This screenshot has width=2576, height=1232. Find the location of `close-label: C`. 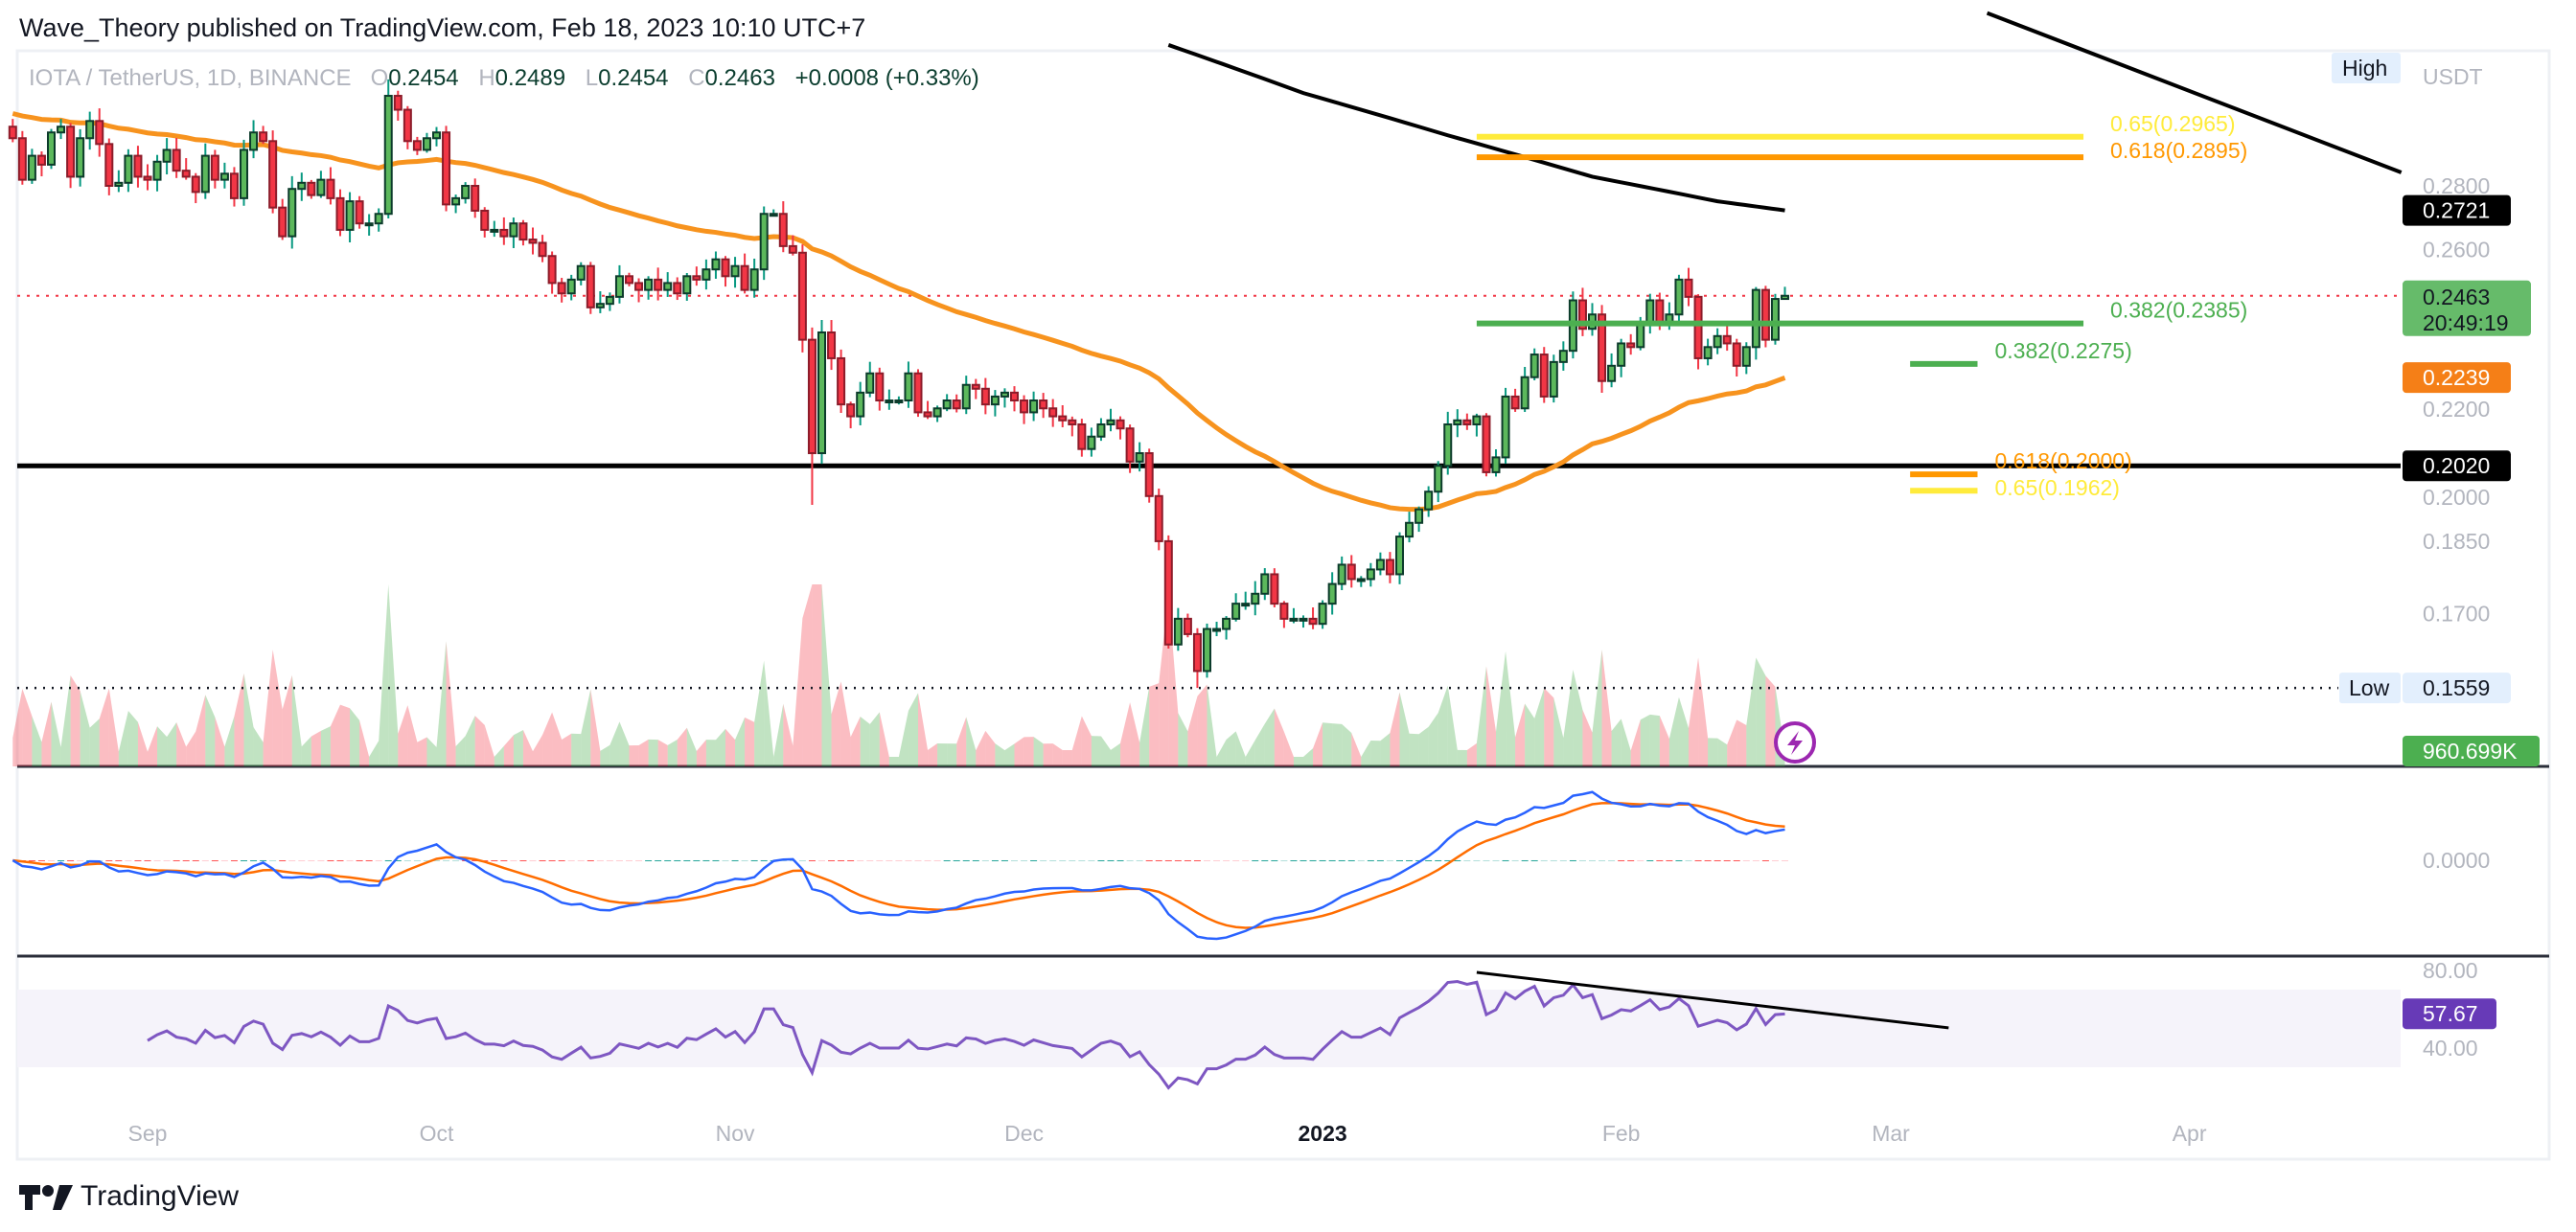

close-label: C is located at coordinates (696, 78).